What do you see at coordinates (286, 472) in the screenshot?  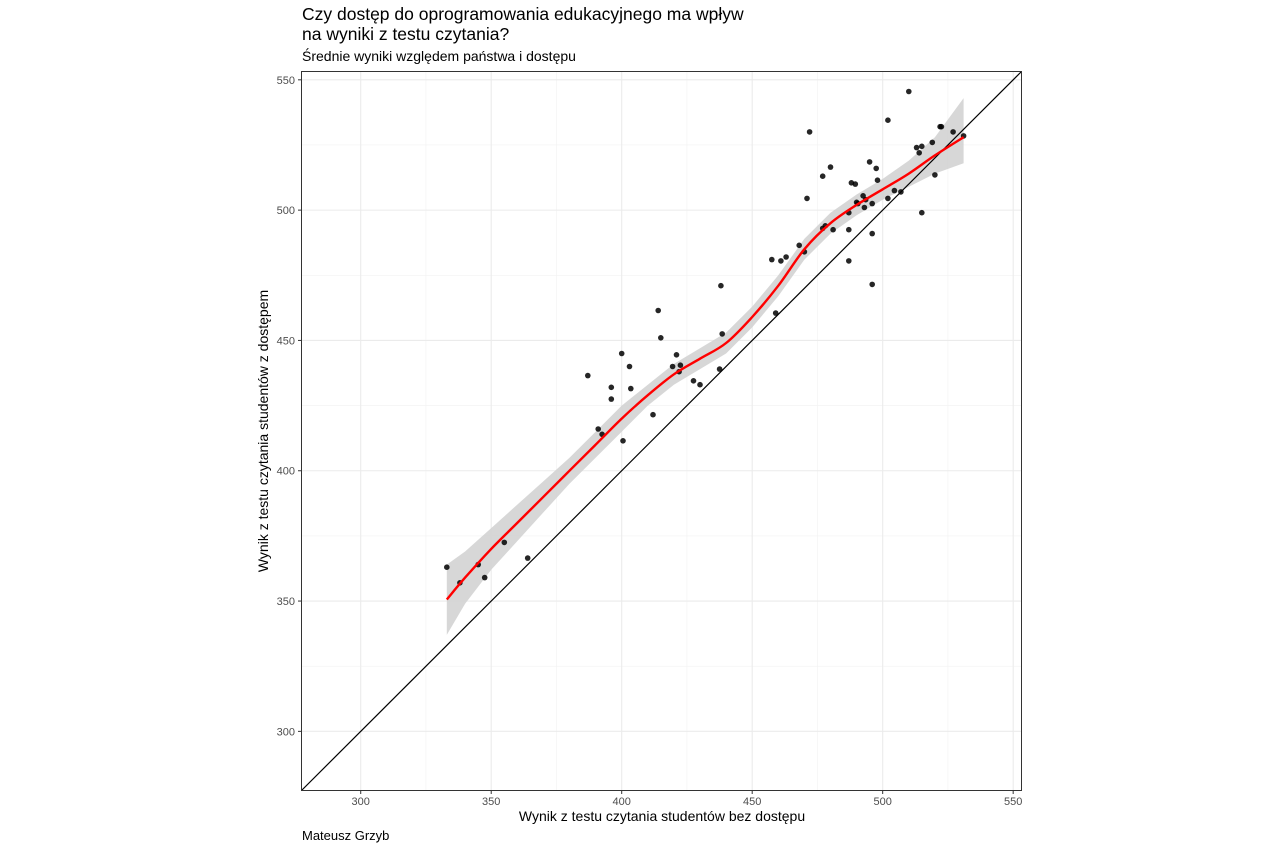 I see `y-tick-label: 400` at bounding box center [286, 472].